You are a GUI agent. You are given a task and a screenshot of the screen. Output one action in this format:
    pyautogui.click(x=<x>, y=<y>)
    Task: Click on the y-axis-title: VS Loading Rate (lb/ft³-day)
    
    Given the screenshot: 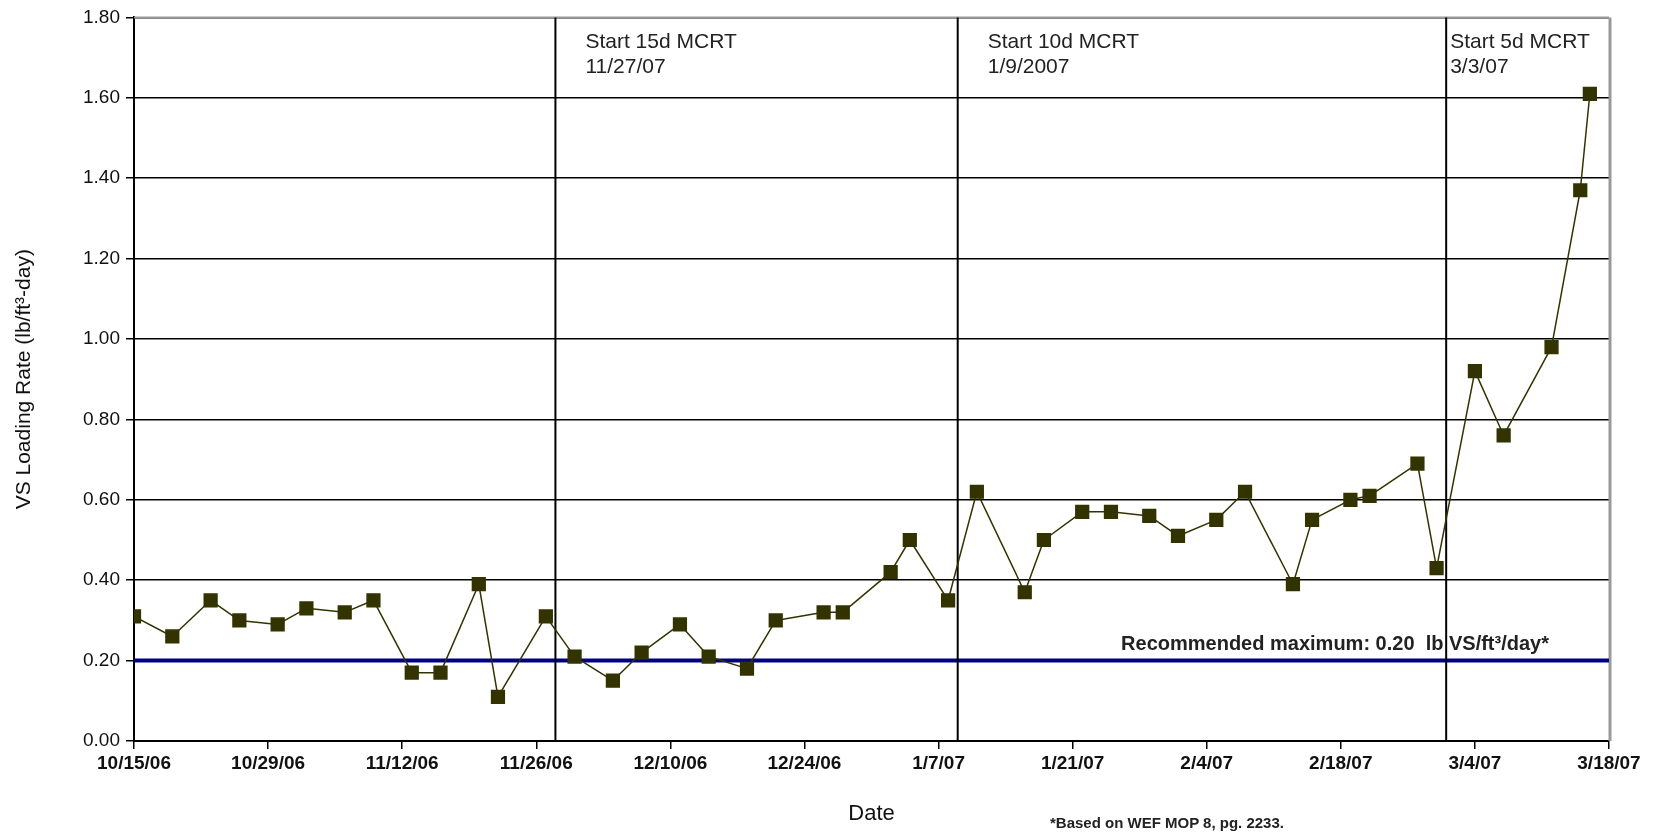 What is the action you would take?
    pyautogui.click(x=23, y=379)
    